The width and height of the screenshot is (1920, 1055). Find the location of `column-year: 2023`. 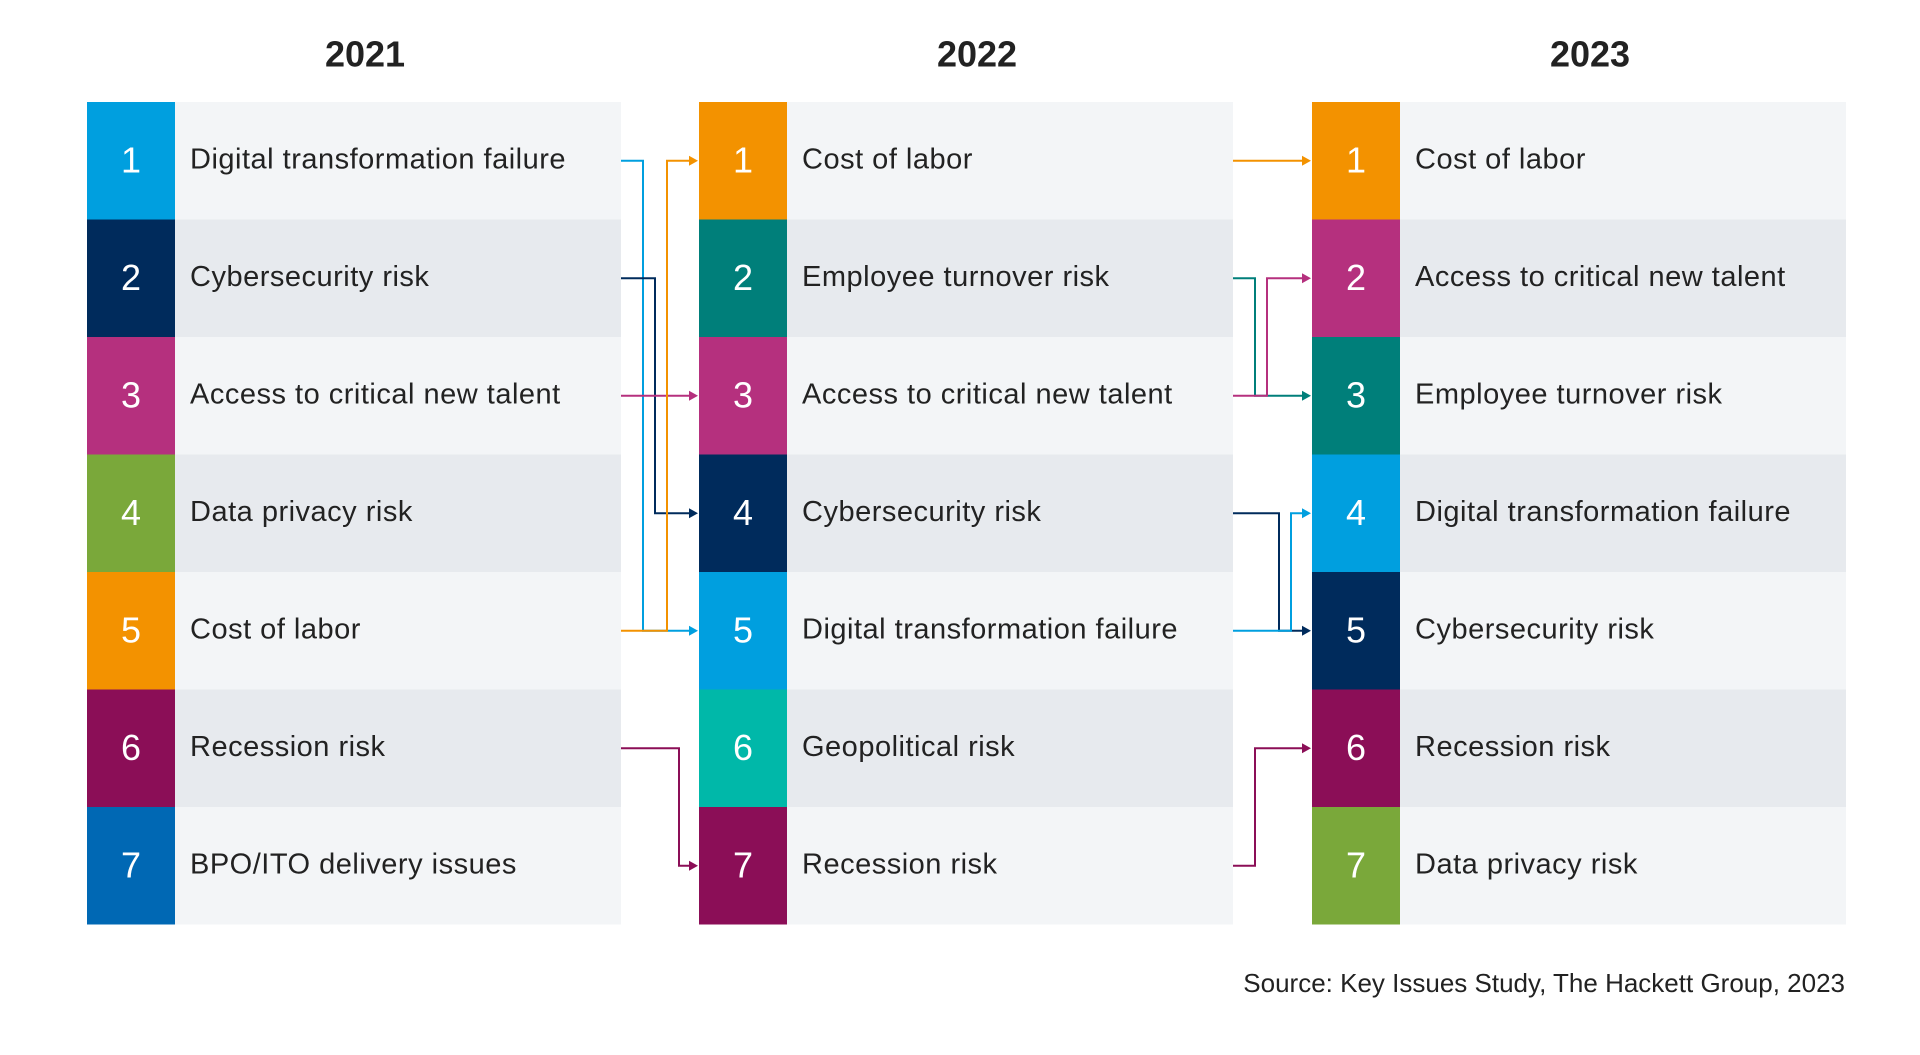

column-year: 2023 is located at coordinates (1590, 54).